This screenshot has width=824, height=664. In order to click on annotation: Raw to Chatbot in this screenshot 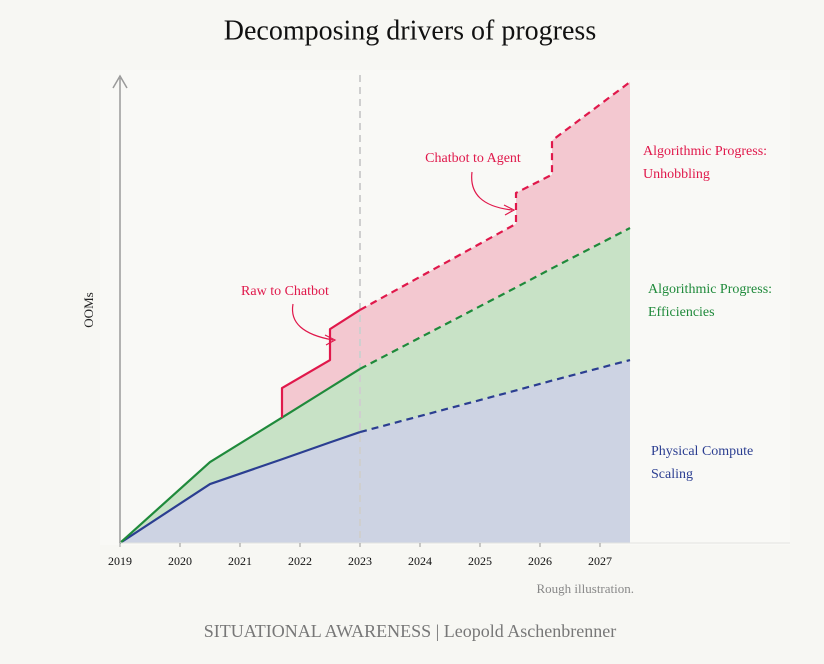, I will do `click(285, 291)`.